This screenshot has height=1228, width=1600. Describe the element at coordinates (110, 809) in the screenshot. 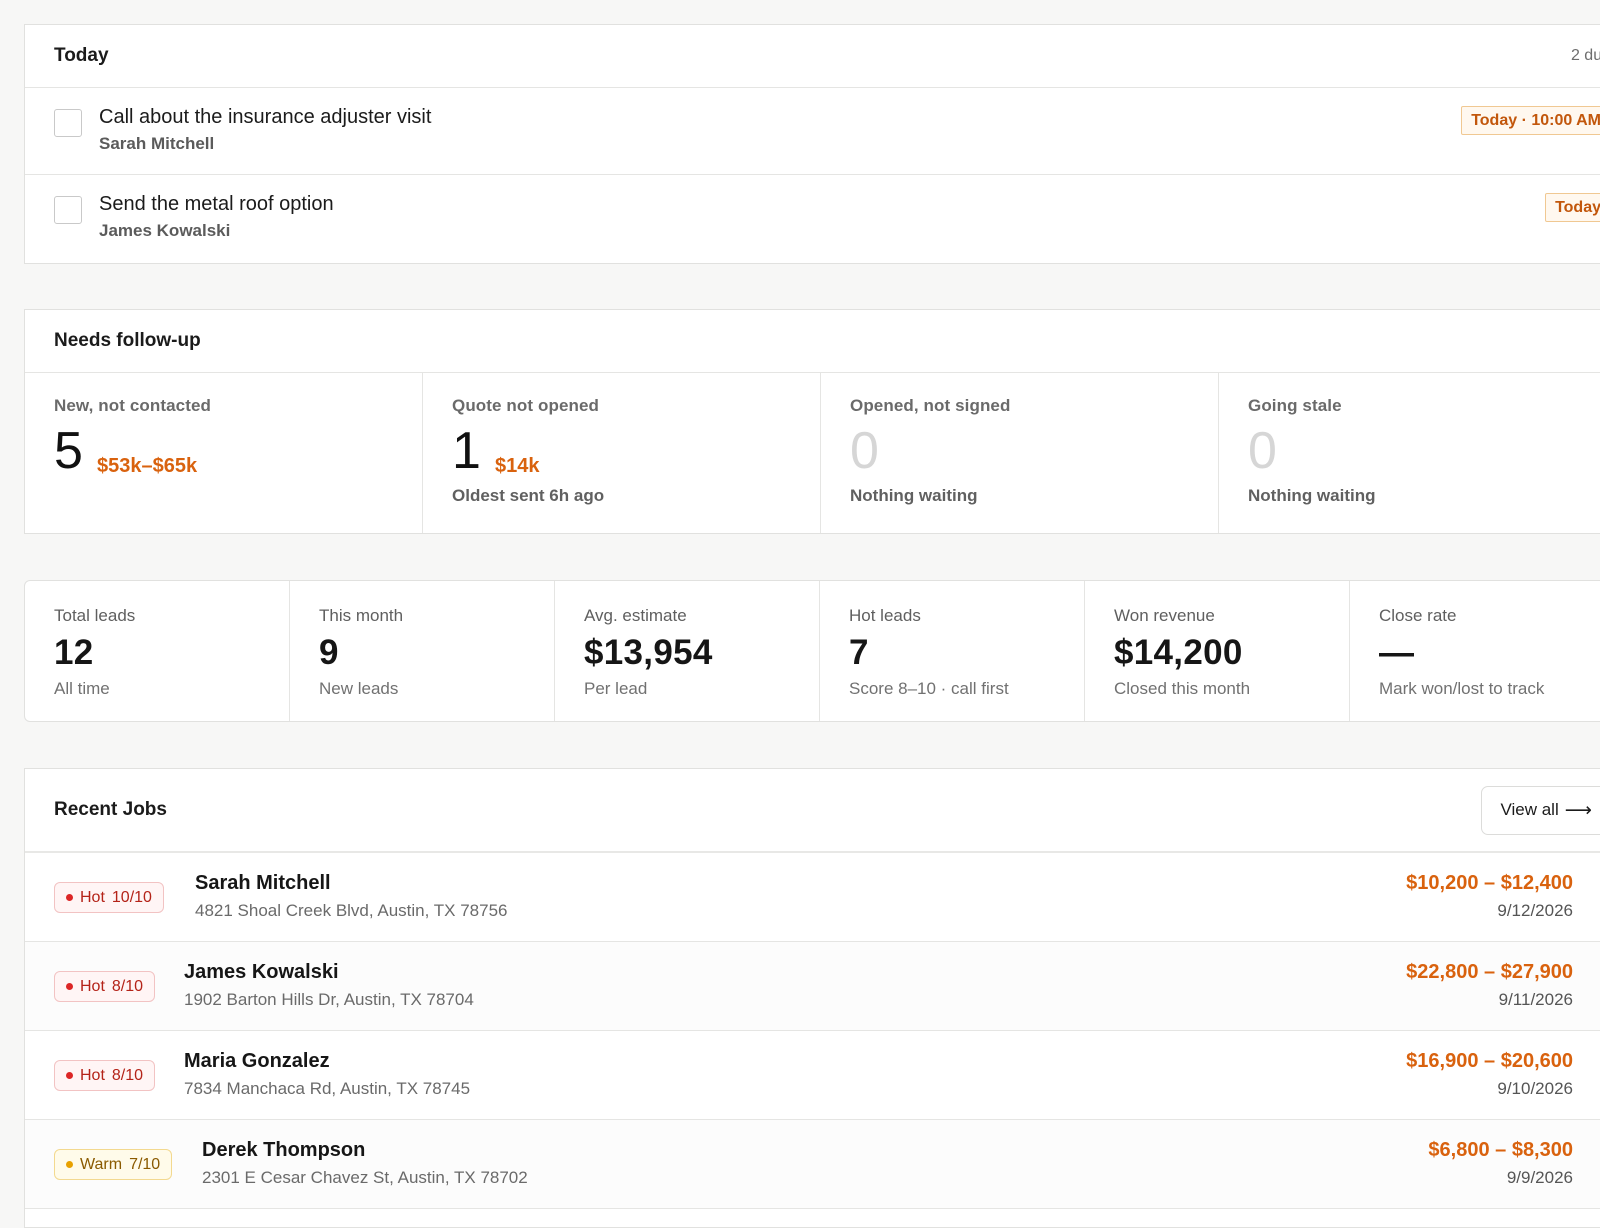

I see `recent-jobs-title: Recent Jobs` at that location.